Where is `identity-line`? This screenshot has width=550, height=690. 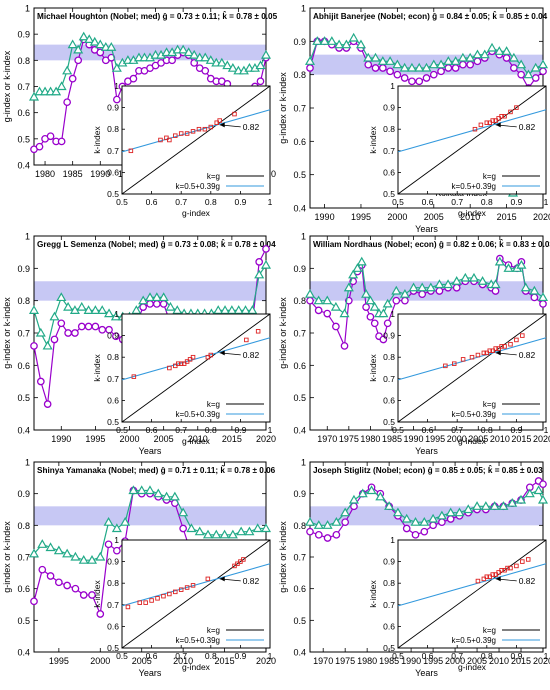
identity-line is located at coordinates (472, 140).